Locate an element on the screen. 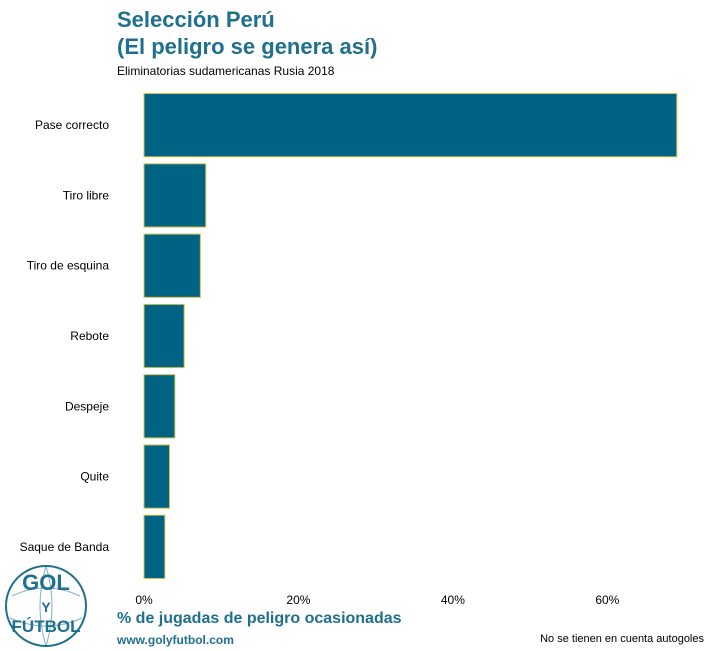  gol-y-futbol-logo: GOL Y FÚTBOL is located at coordinates (46, 606).